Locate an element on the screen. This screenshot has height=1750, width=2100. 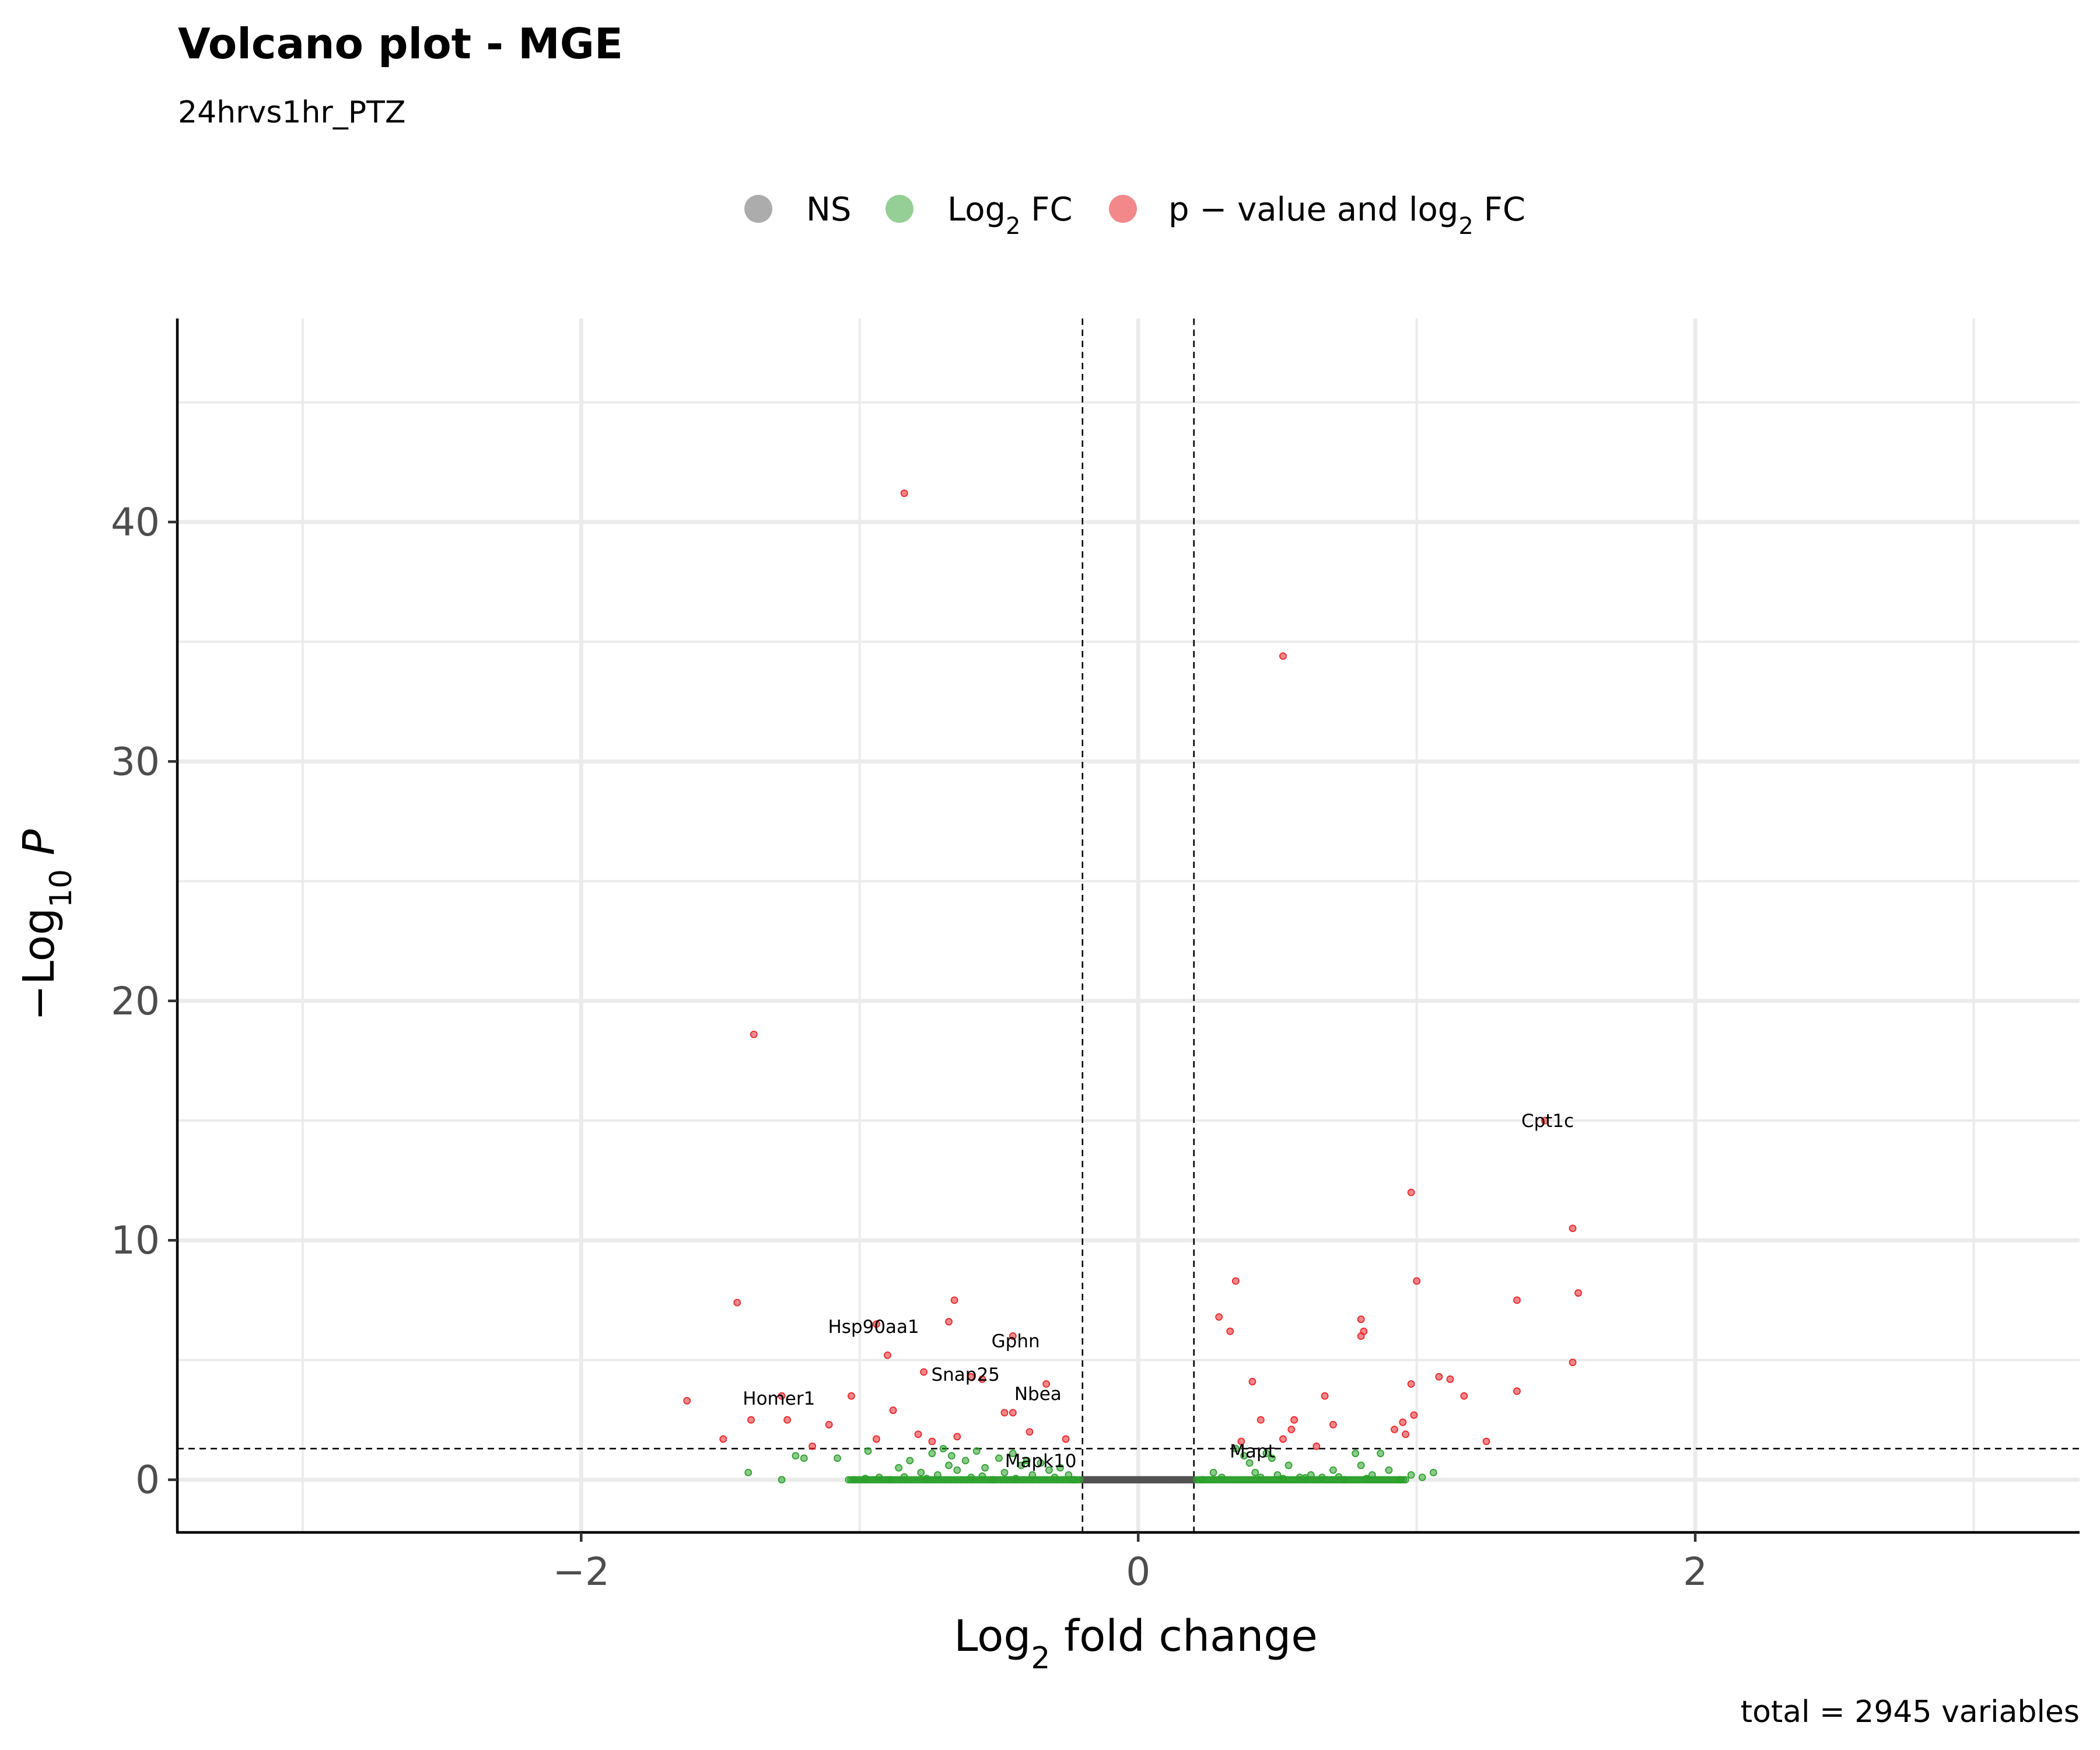
legend-label-ns: NS is located at coordinates (828, 210).